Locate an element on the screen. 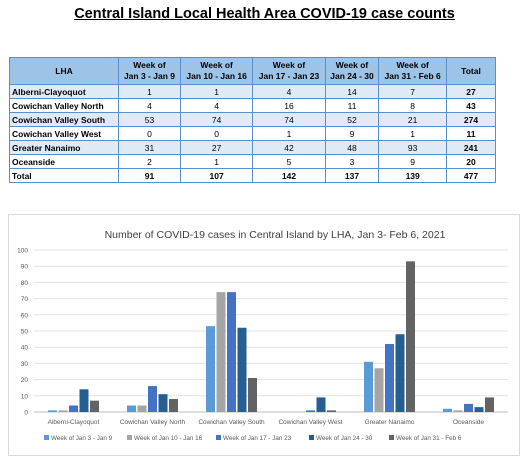 This screenshot has width=529, height=459. cell: 14 is located at coordinates (352, 91).